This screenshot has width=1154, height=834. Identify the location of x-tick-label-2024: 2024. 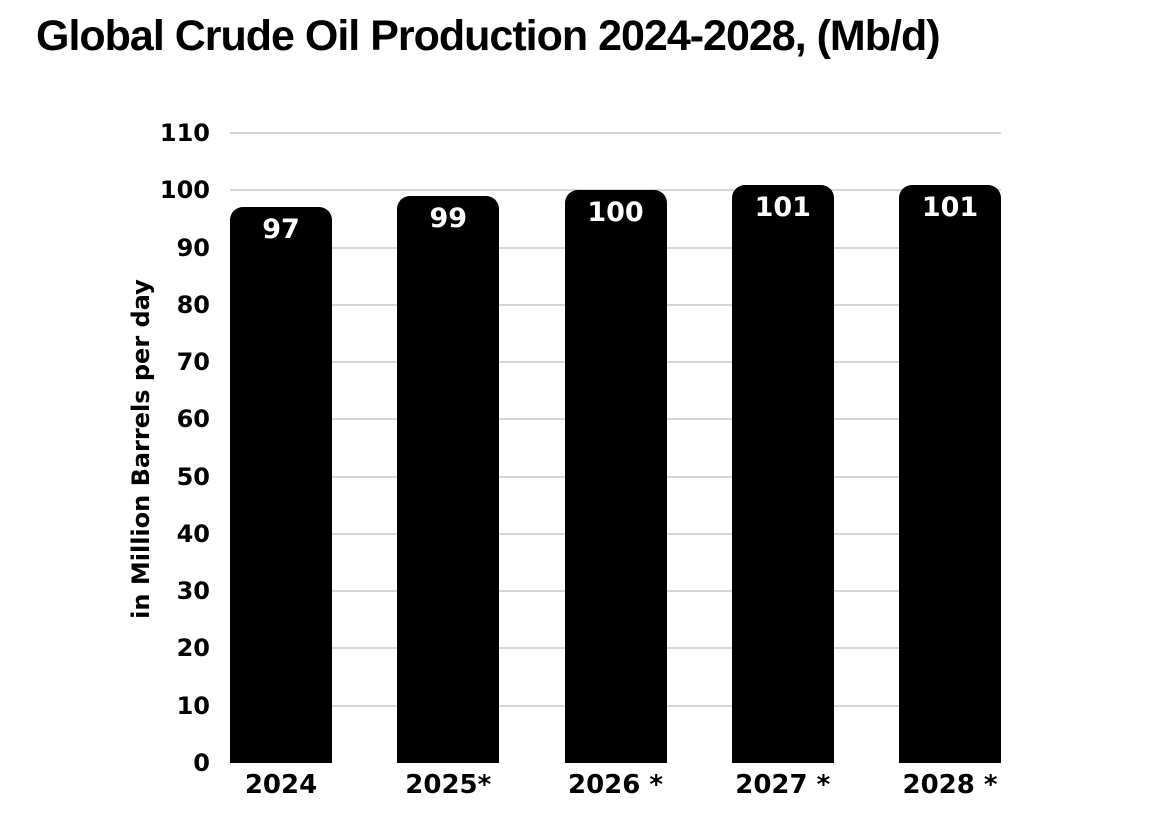
(281, 785).